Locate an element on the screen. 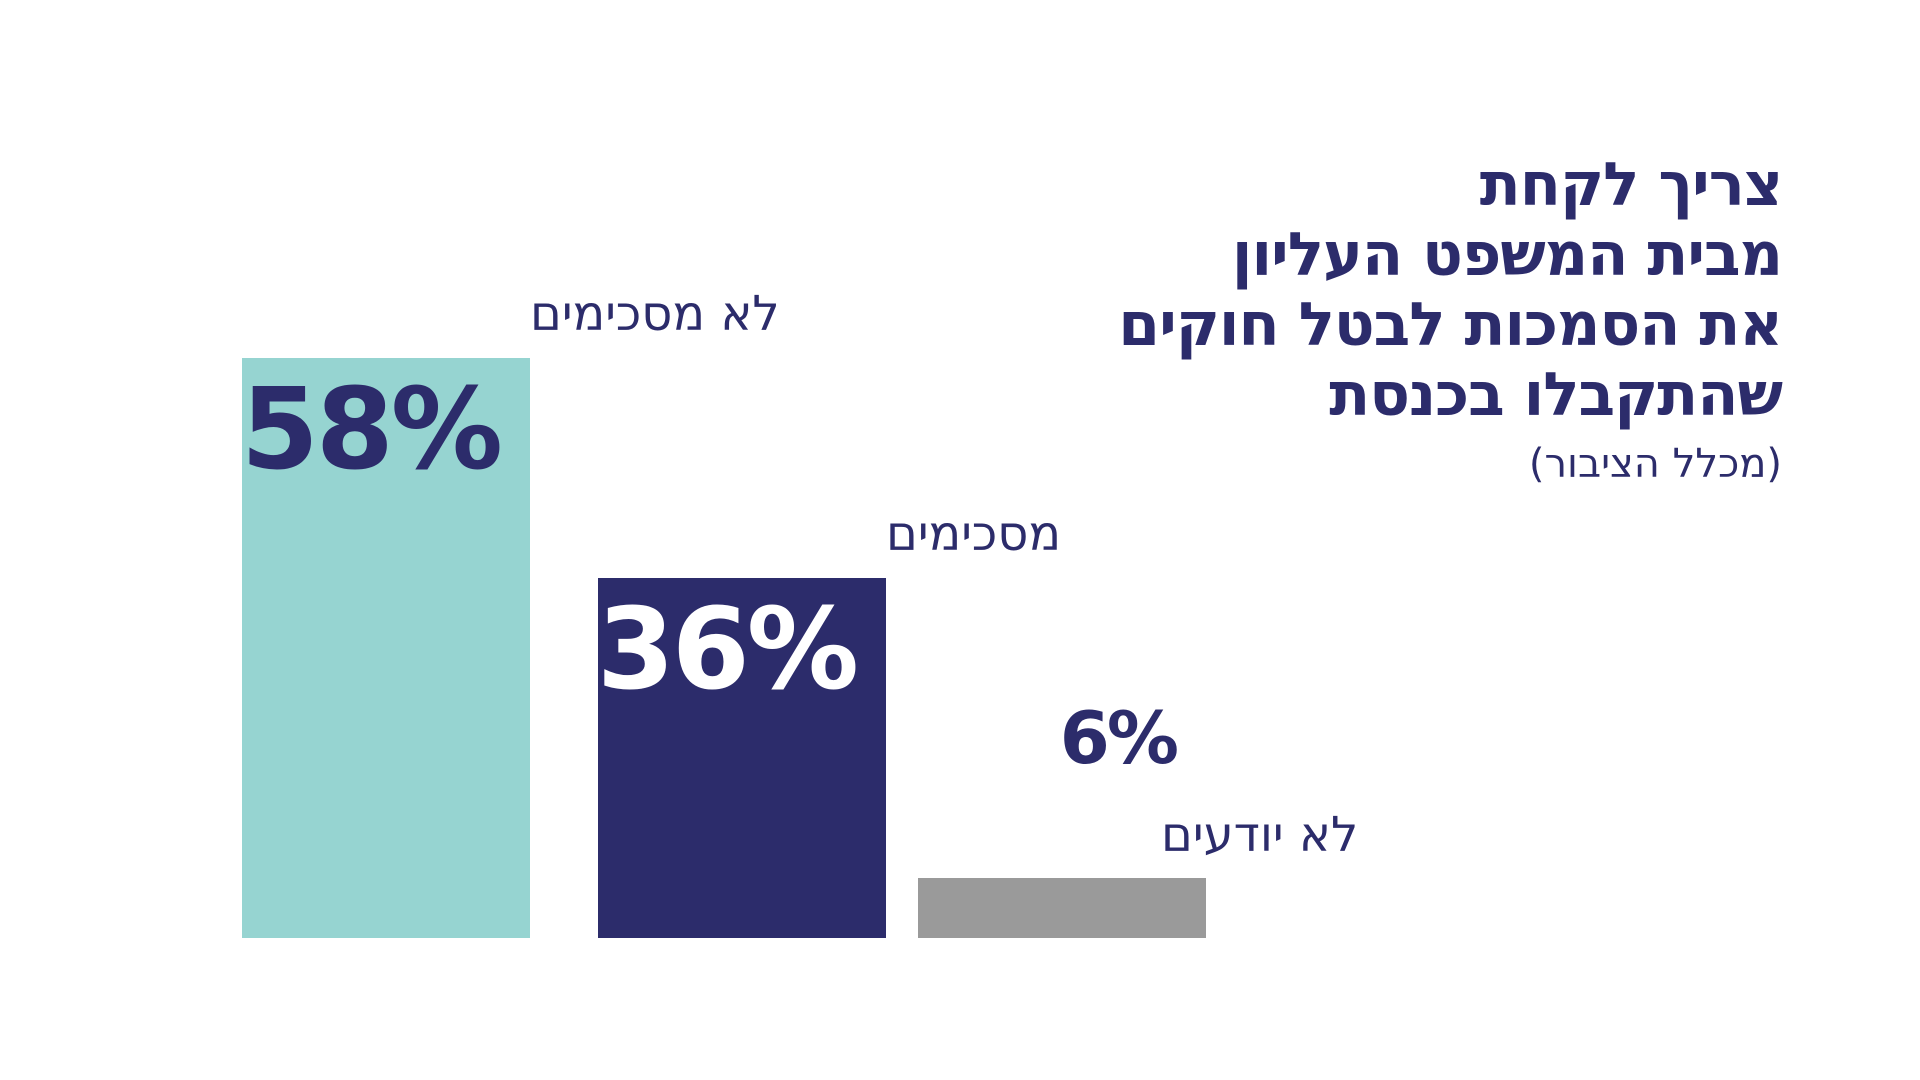 Image resolution: width=1920 pixels, height=1080 pixels. title-line-2: מבית המשפט העליון is located at coordinates (1507, 255).